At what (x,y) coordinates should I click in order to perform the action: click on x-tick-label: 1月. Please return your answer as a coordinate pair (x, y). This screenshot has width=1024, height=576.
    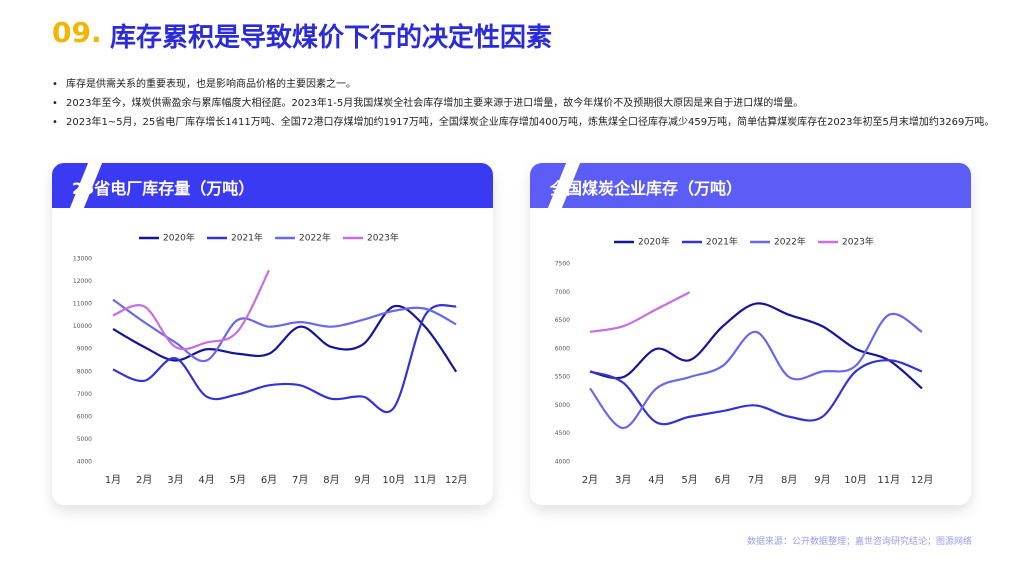
    Looking at the image, I should click on (113, 480).